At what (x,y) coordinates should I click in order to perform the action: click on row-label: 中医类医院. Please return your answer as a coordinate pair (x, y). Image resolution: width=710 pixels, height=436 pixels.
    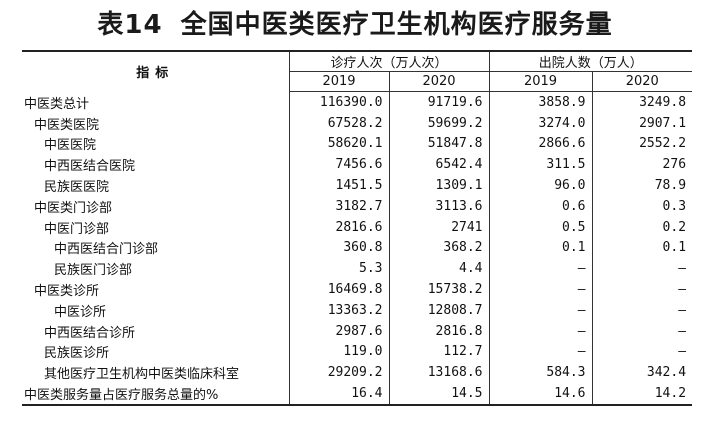
    Looking at the image, I should click on (156, 123).